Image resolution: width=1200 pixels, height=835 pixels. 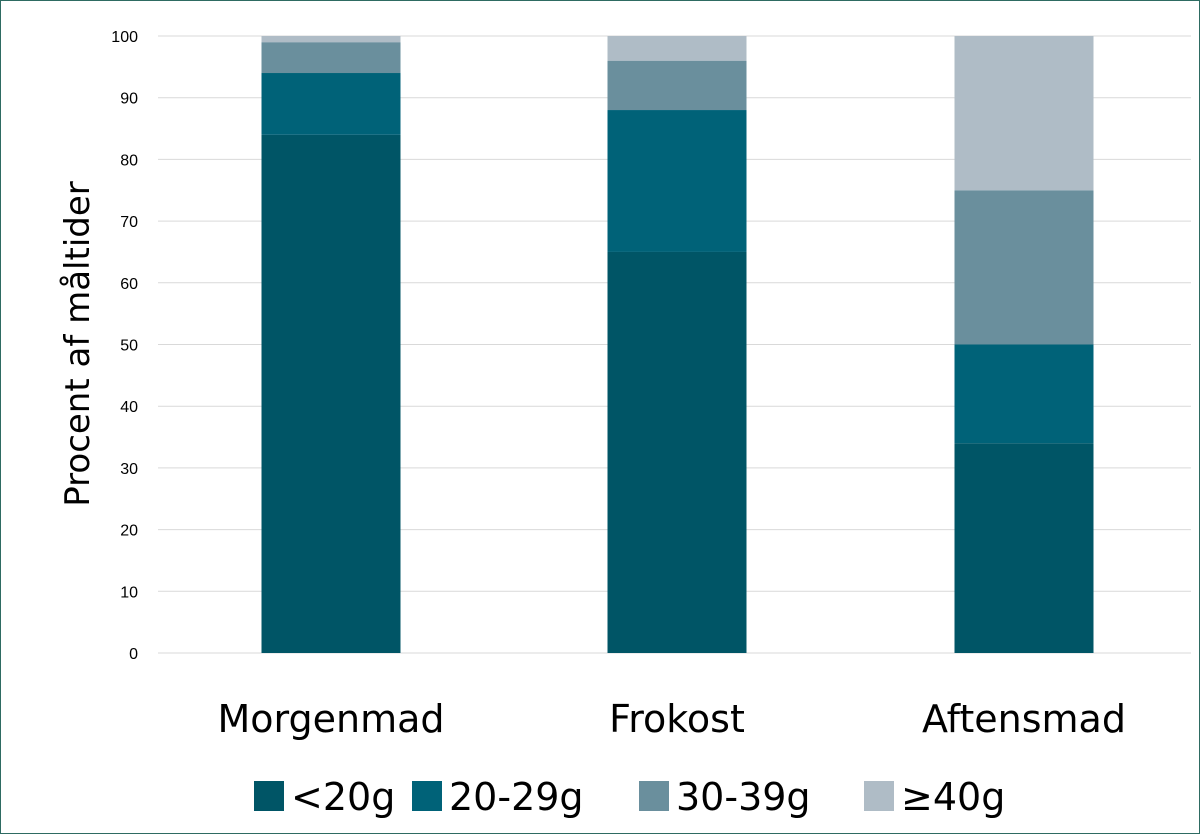 I want to click on y-tick-label: 0, so click(x=133, y=654).